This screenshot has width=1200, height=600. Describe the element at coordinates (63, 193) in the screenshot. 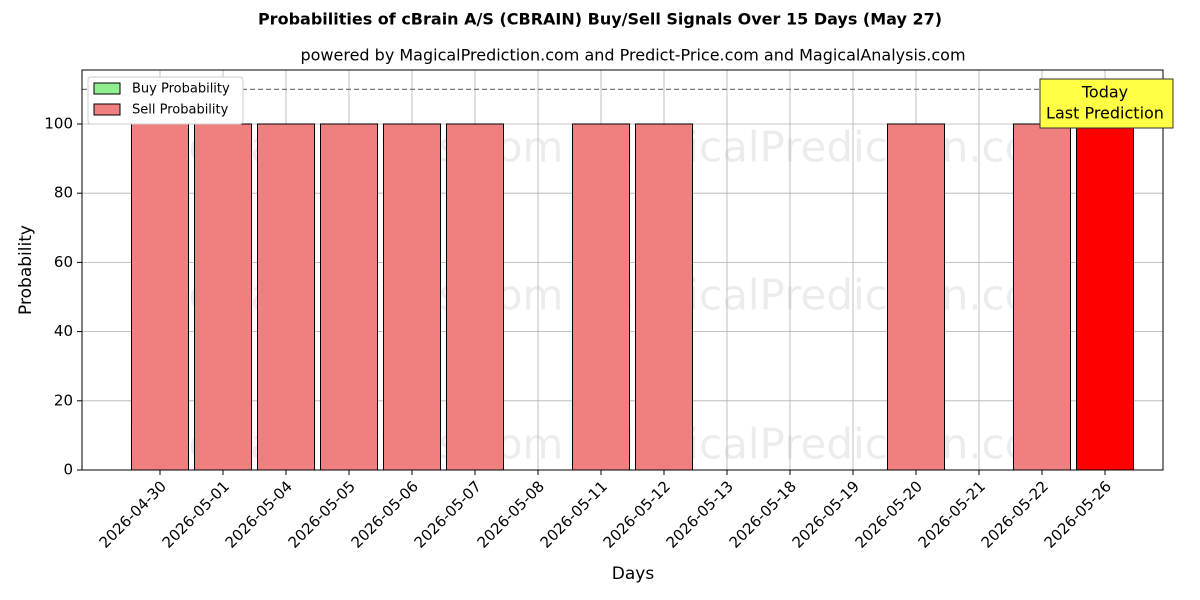

I see `y-tick-label: 80` at that location.